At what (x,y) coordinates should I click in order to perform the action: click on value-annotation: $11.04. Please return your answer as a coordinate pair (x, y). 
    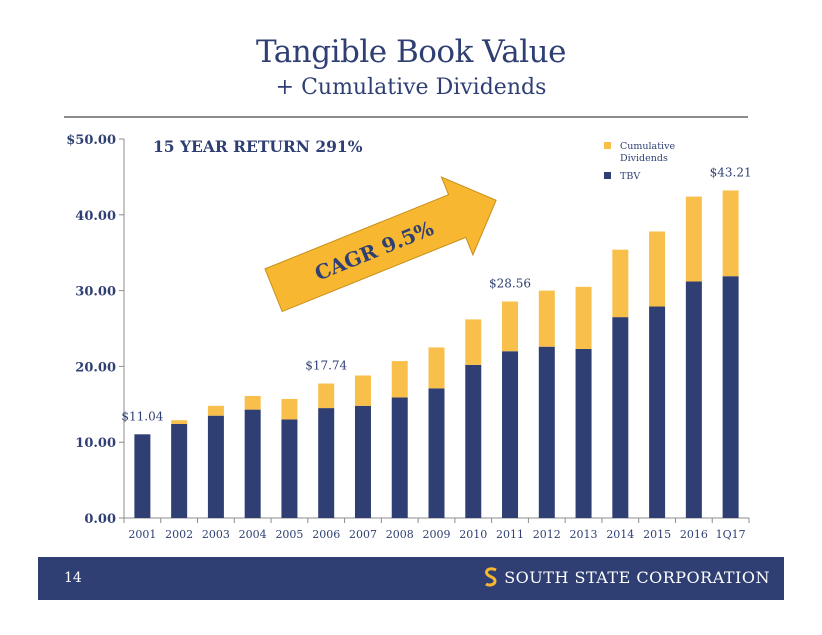
    Looking at the image, I should click on (142, 416).